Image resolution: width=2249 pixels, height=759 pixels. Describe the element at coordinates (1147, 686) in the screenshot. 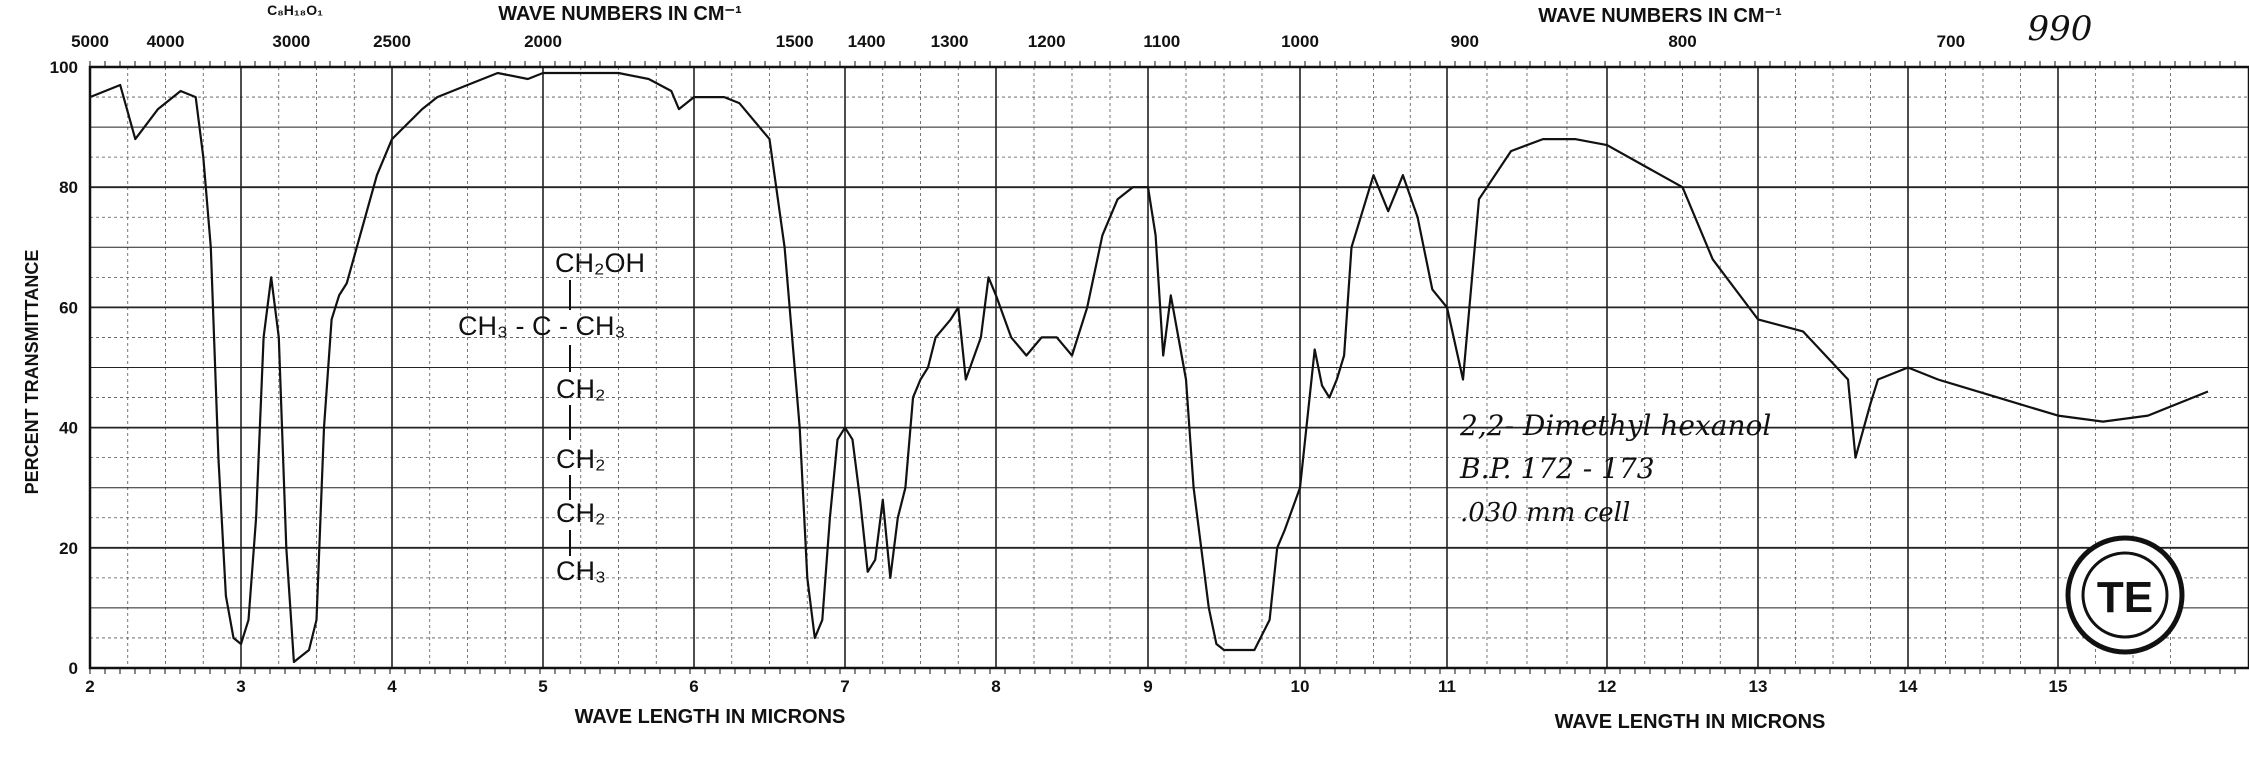

I see `x-tick-label: 9` at that location.